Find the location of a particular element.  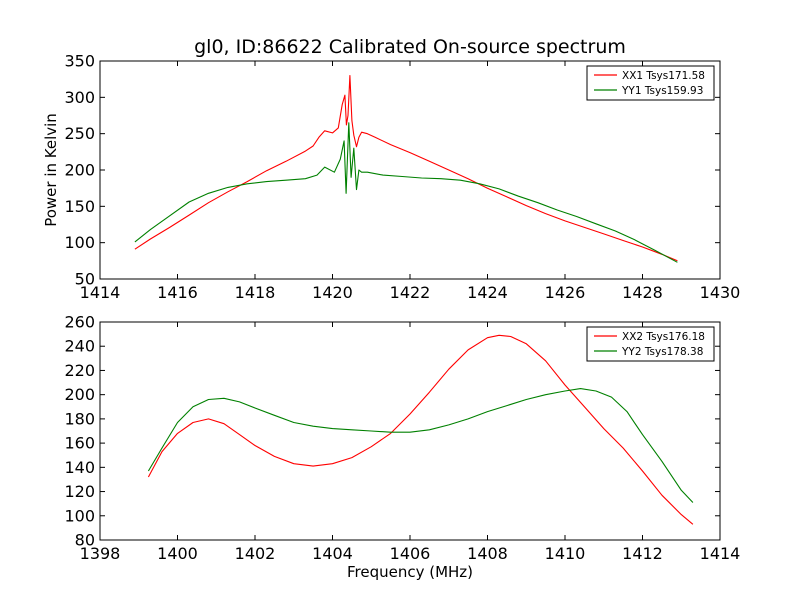

y-tick-label: 50 is located at coordinates (85, 279).